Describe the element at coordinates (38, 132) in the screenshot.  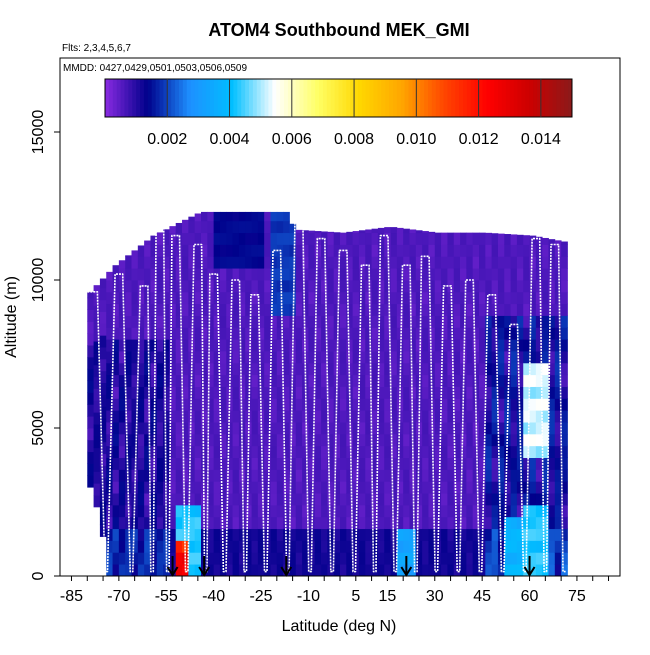
I see `y-tick-label: 15000` at that location.